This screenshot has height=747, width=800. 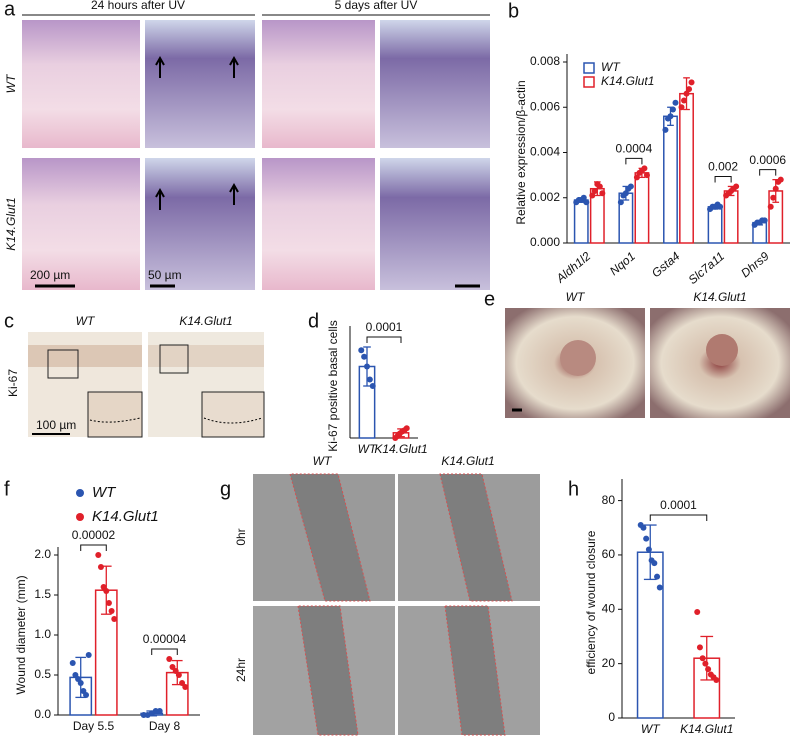 I want to click on inset, so click(x=233, y=414).